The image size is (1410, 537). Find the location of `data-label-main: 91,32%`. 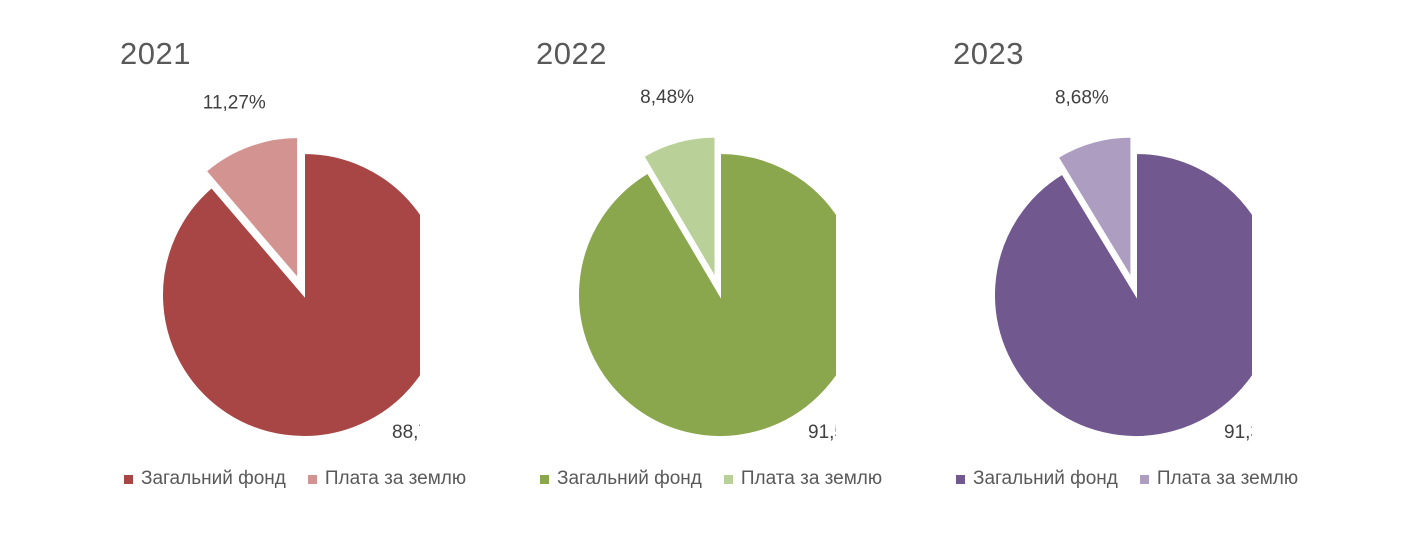

data-label-main: 91,32% is located at coordinates (1238, 432).